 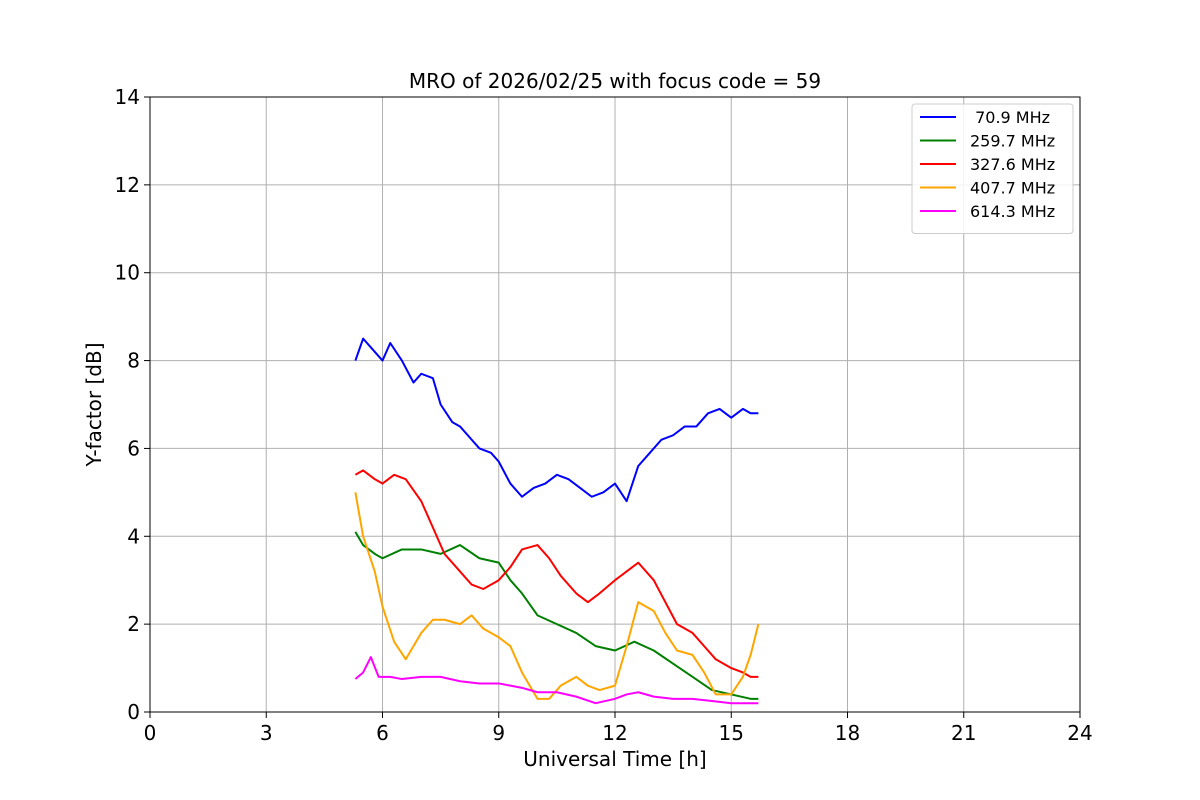 What do you see at coordinates (1012, 211) in the screenshot?
I see `legend-label: 614.3 MHz` at bounding box center [1012, 211].